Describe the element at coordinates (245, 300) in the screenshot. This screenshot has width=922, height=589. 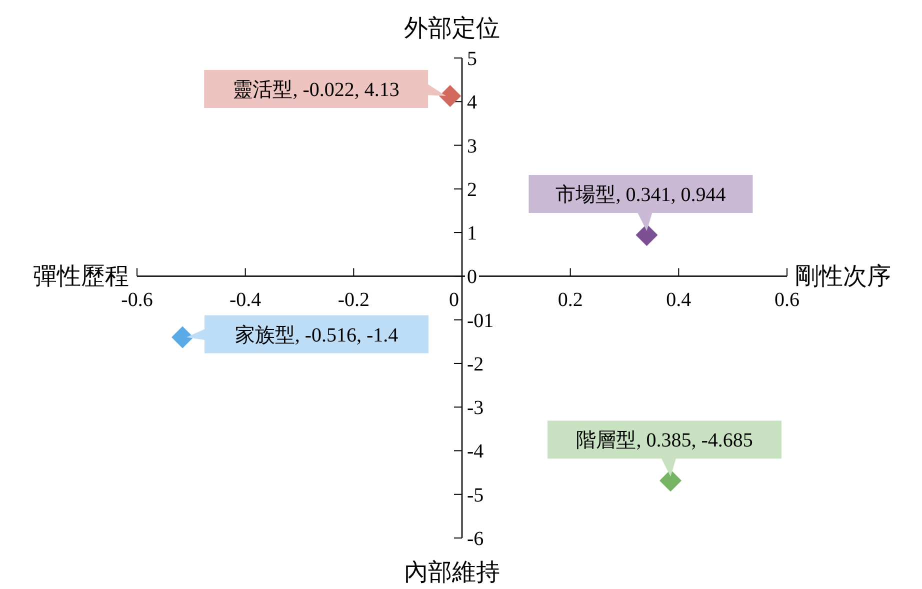
I see `x-tick-label: -0.4` at that location.